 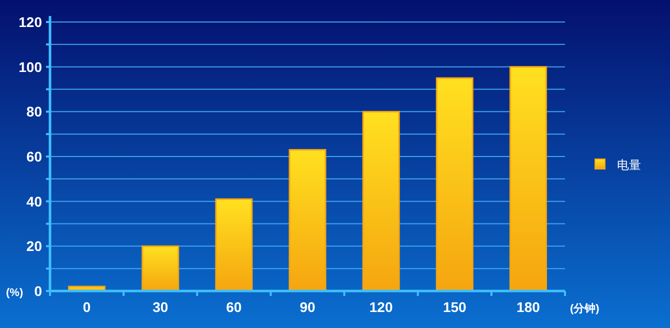 What do you see at coordinates (38, 291) in the screenshot?
I see `y-tick-label: 0` at bounding box center [38, 291].